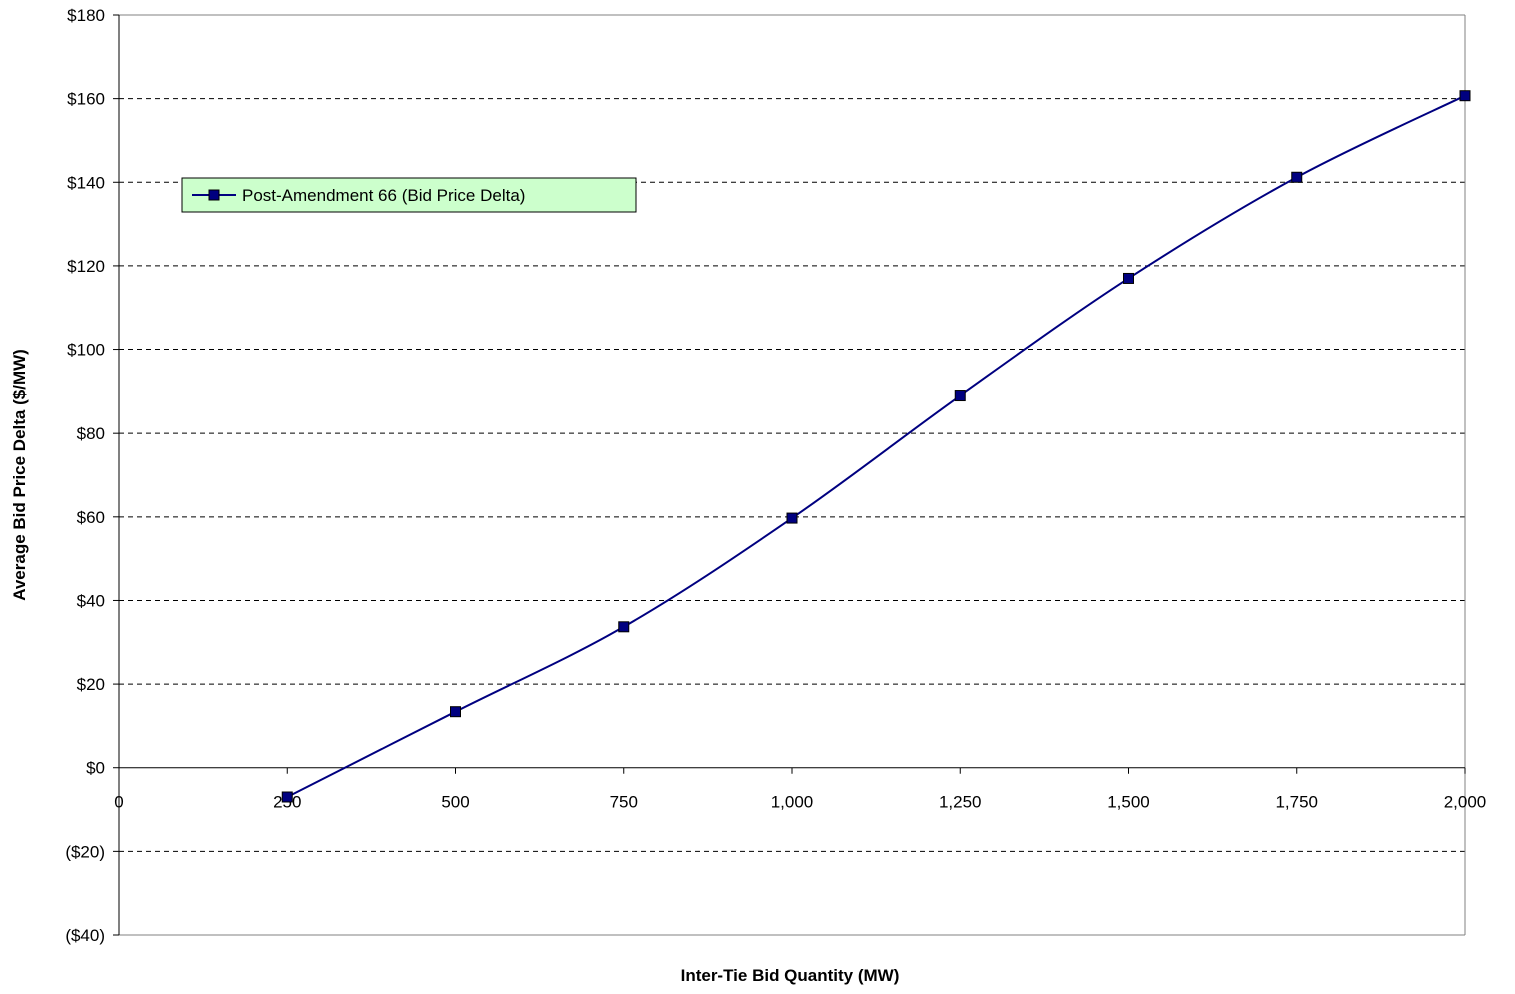 The height and width of the screenshot is (994, 1515). I want to click on x-tick-label: 2,000, so click(1465, 802).